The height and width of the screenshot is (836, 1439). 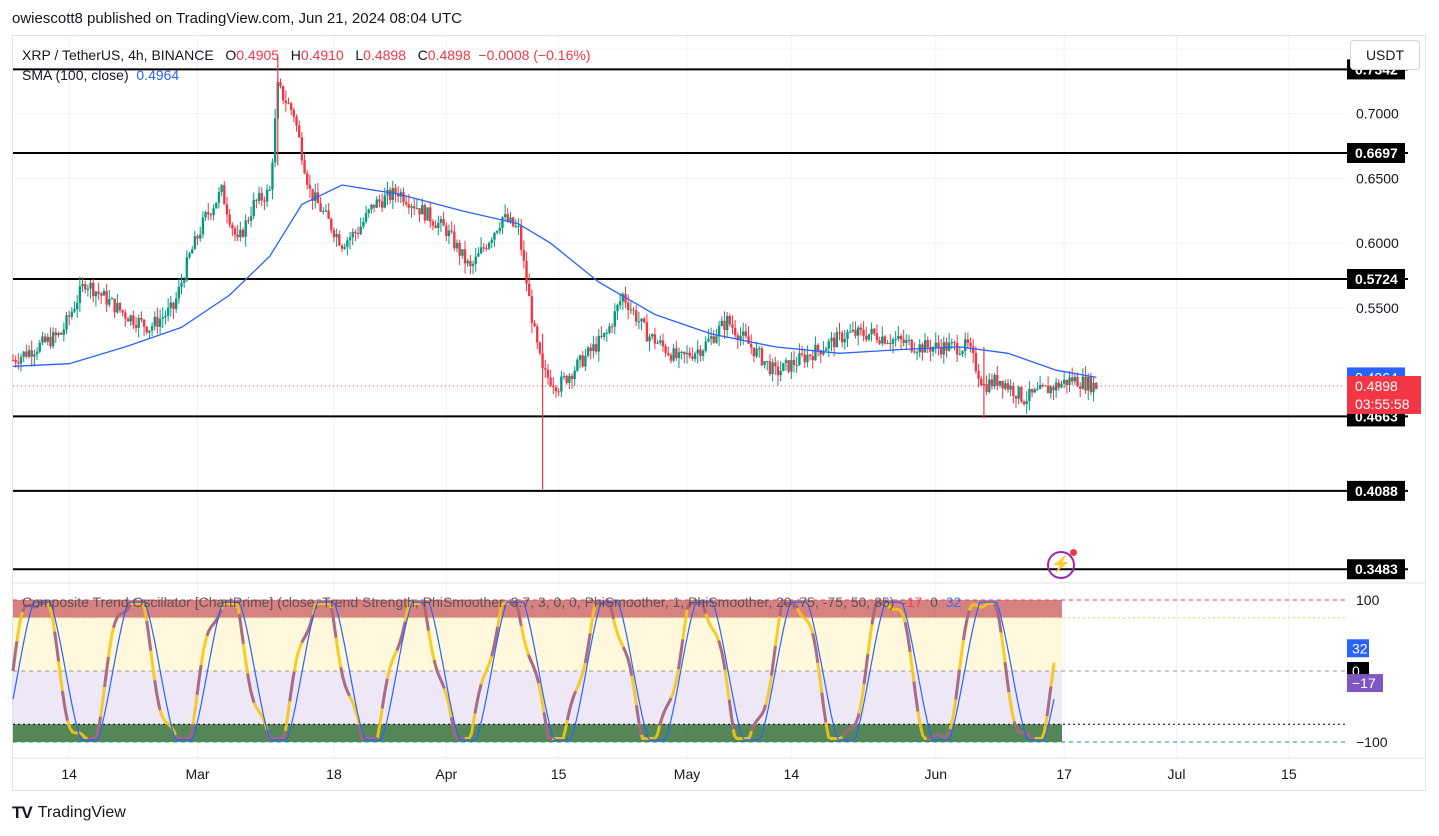 What do you see at coordinates (1377, 308) in the screenshot?
I see `y-axis-tick-label: 0.5500` at bounding box center [1377, 308].